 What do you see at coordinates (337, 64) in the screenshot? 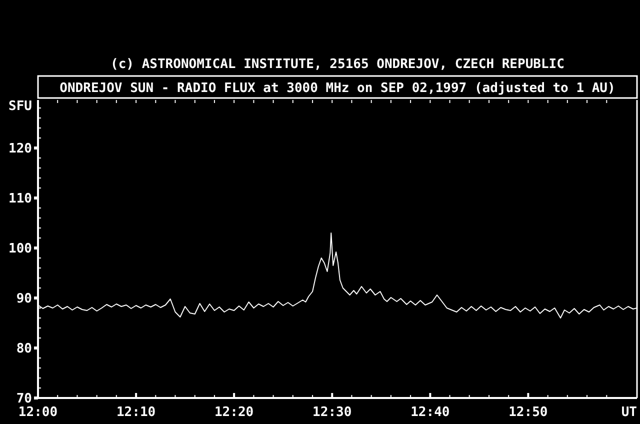
I see `chart-subtitle: (c) ASTRONOMICAL INSTITUTE, 25165 ONDREJOV, CZECH REPUBLIC` at bounding box center [337, 64].